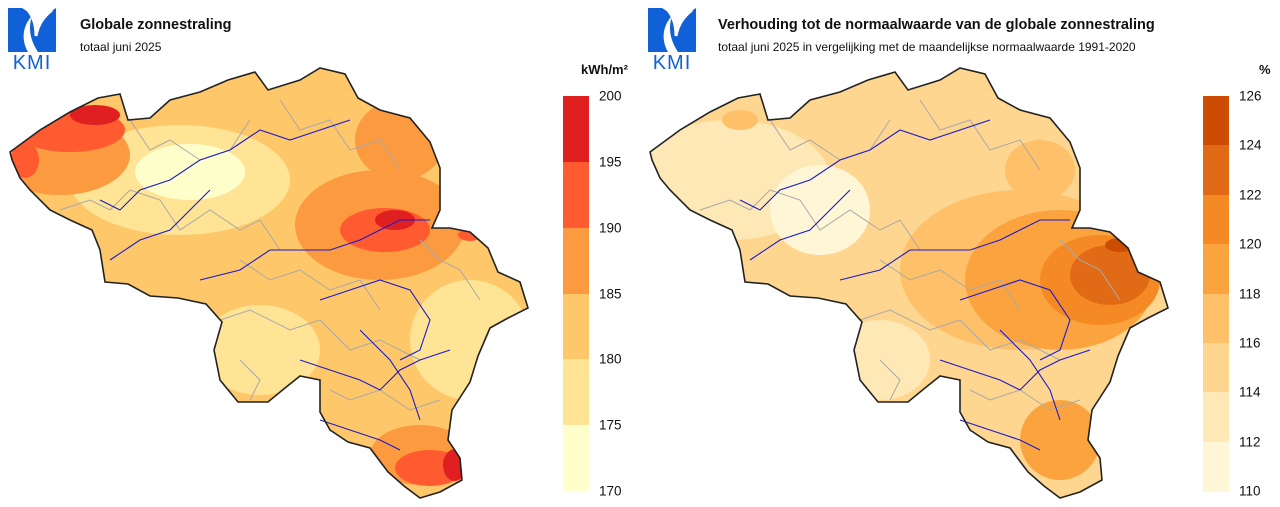 This screenshot has height=507, width=1280. Describe the element at coordinates (610, 228) in the screenshot. I see `legend-tick-label: 190` at that location.